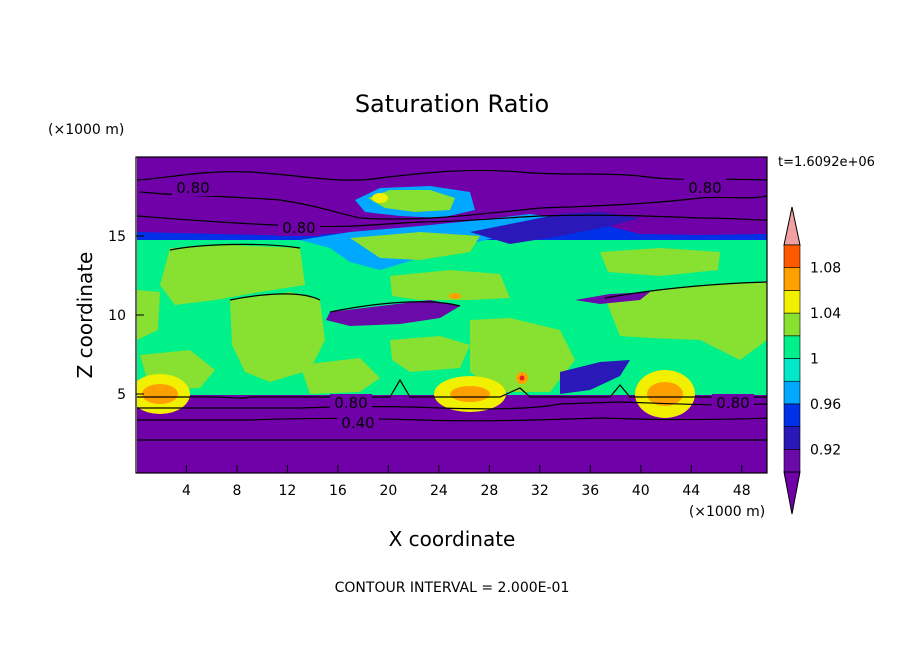  Describe the element at coordinates (411, 201) in the screenshot. I see `top-cloud-inner` at that location.